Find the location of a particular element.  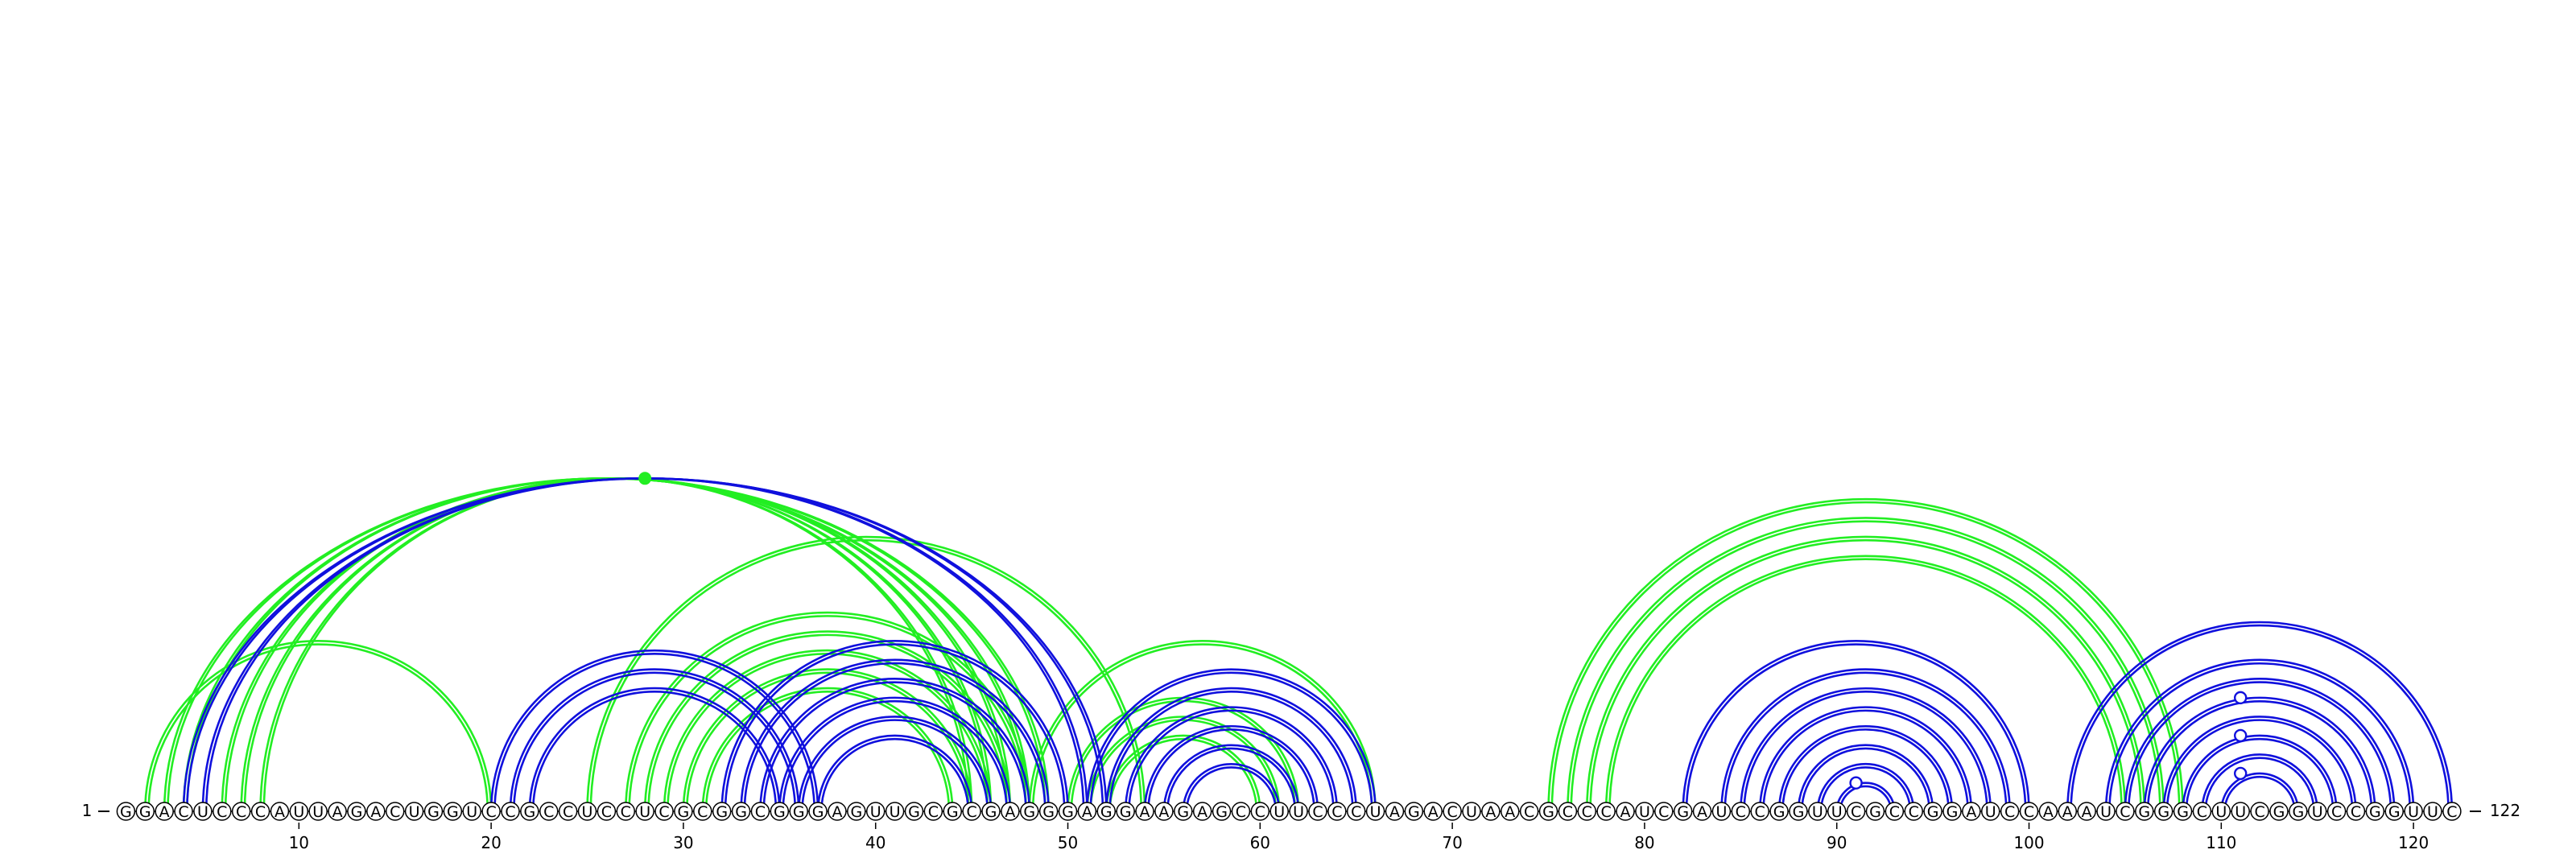

tick-label: 100 is located at coordinates (2028, 842).